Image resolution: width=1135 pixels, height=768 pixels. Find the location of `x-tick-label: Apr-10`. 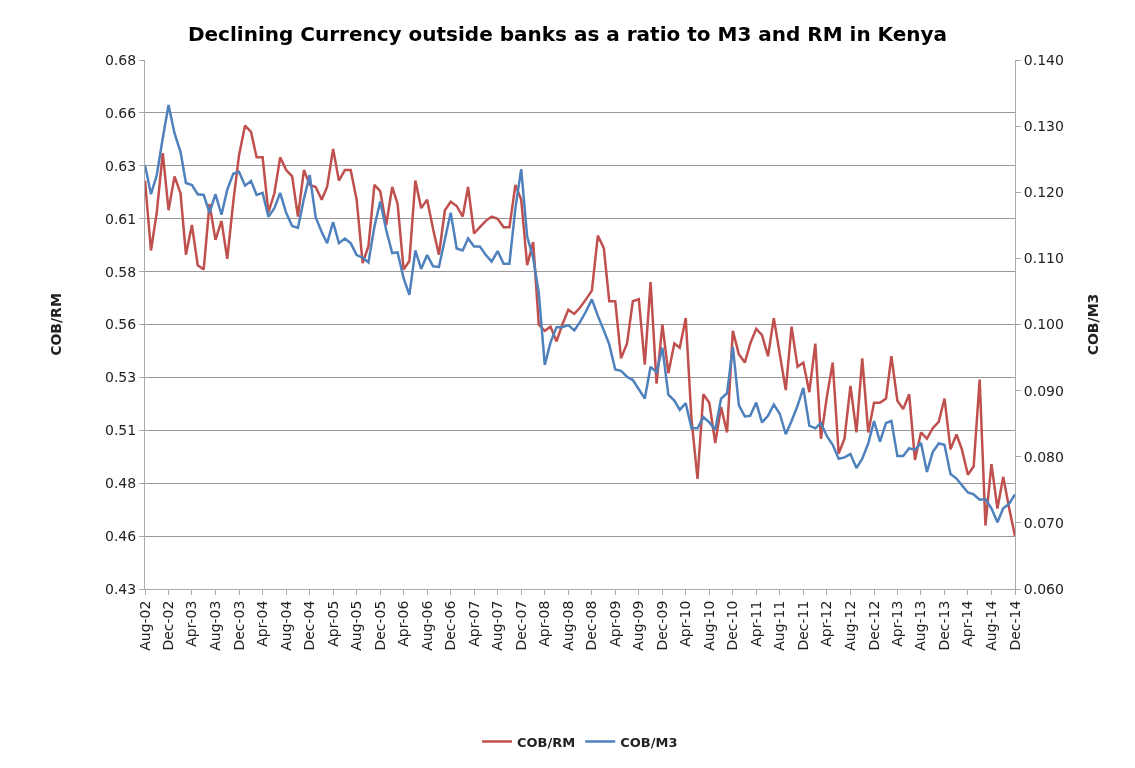

x-tick-label: Apr-10 is located at coordinates (685, 623).